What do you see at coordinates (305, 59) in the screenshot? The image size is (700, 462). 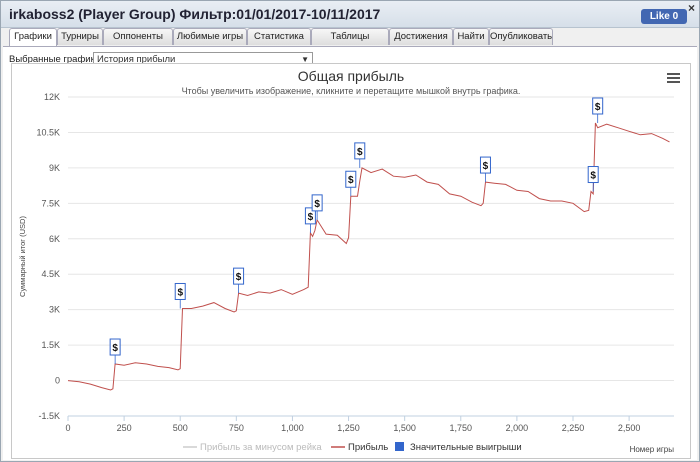 I see `chevron-down-icon: ▼` at bounding box center [305, 59].